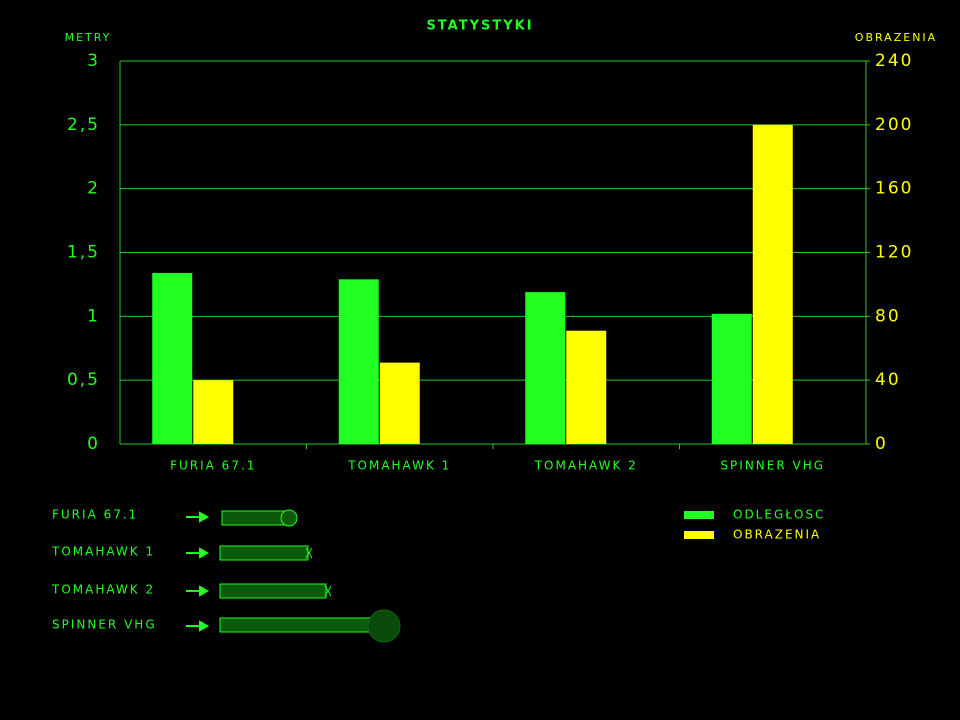 Image resolution: width=960 pixels, height=720 pixels. What do you see at coordinates (93, 444) in the screenshot?
I see `y-tick-label: 0` at bounding box center [93, 444].